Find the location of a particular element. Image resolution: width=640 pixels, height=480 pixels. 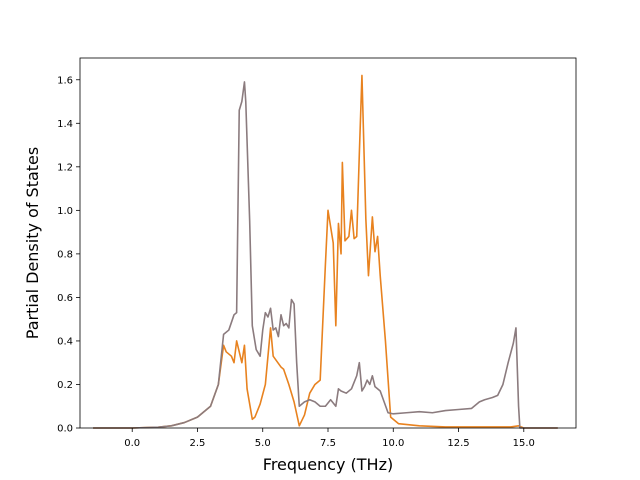

y-axis-ticks: 0.0 0.2 0.4 0.6 0.8 1.0 1.2 1.4 1.6 is located at coordinates (68, 255).